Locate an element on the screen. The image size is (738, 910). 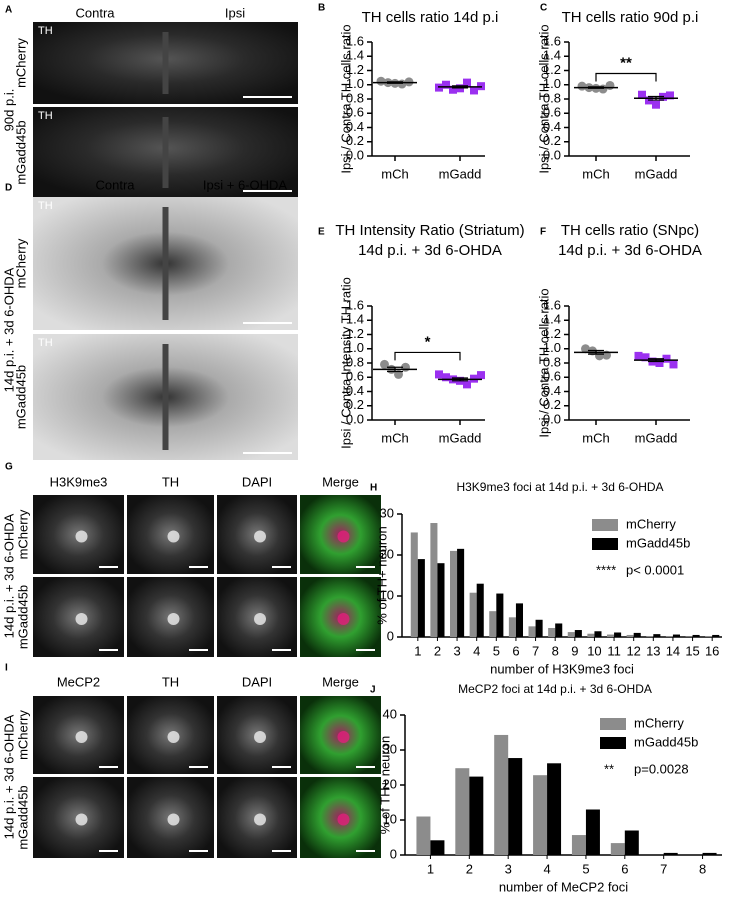
panel-letter: E is located at coordinates (321, 232).